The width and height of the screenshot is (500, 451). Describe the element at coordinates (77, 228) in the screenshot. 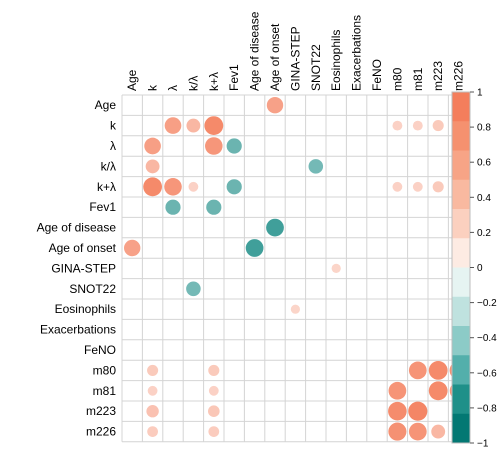

I see `row-label: Age of disease` at that location.